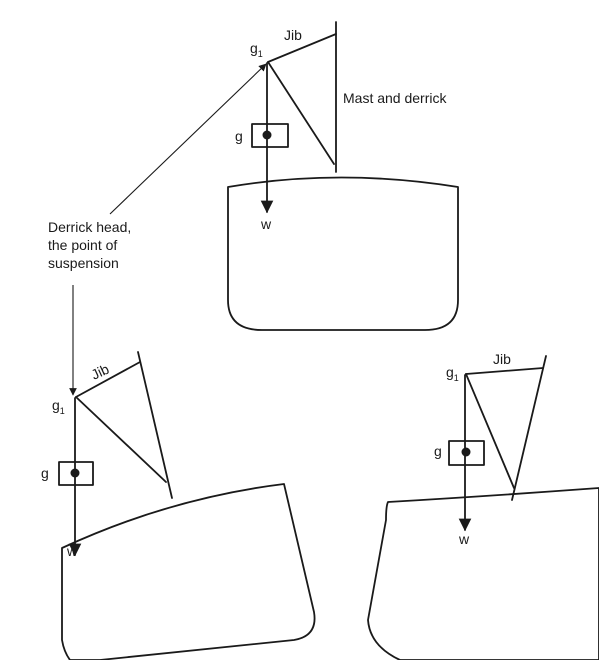  Describe the element at coordinates (266, 224) in the screenshot. I see `upright-w-label: w` at that location.